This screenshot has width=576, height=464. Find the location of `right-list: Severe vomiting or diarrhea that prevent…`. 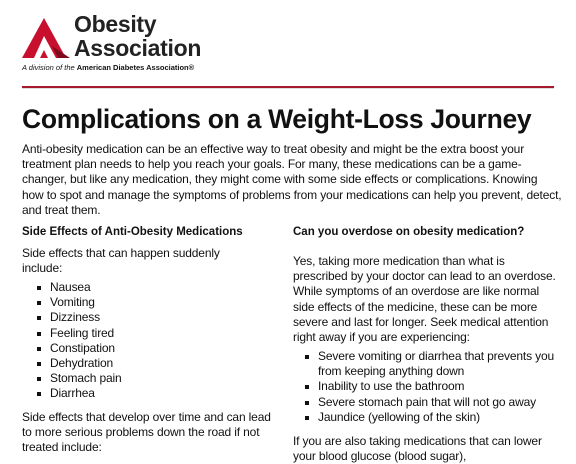

right-list: Severe vomiting or diarrhea that prevent… is located at coordinates (435, 387).